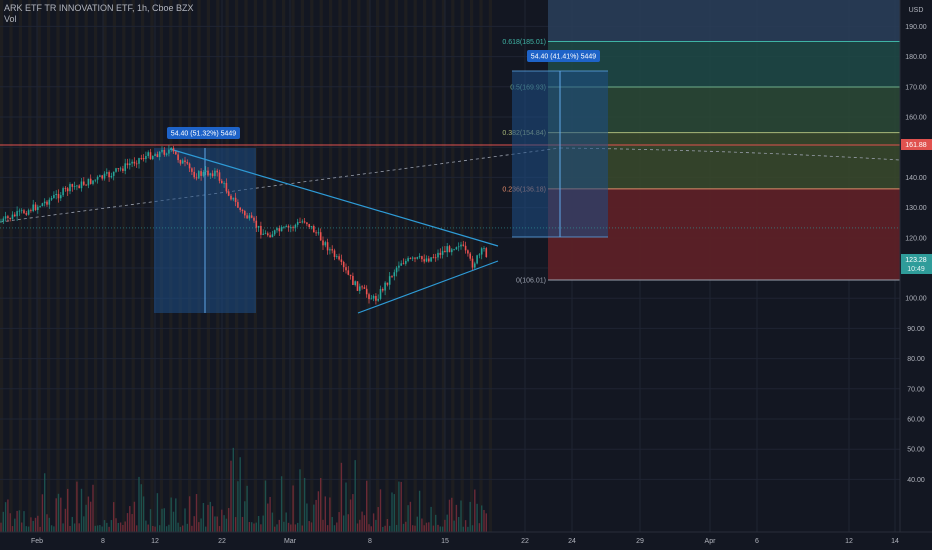 The height and width of the screenshot is (550, 932). What do you see at coordinates (916, 260) in the screenshot?
I see `last-price-label: 123.28` at bounding box center [916, 260].